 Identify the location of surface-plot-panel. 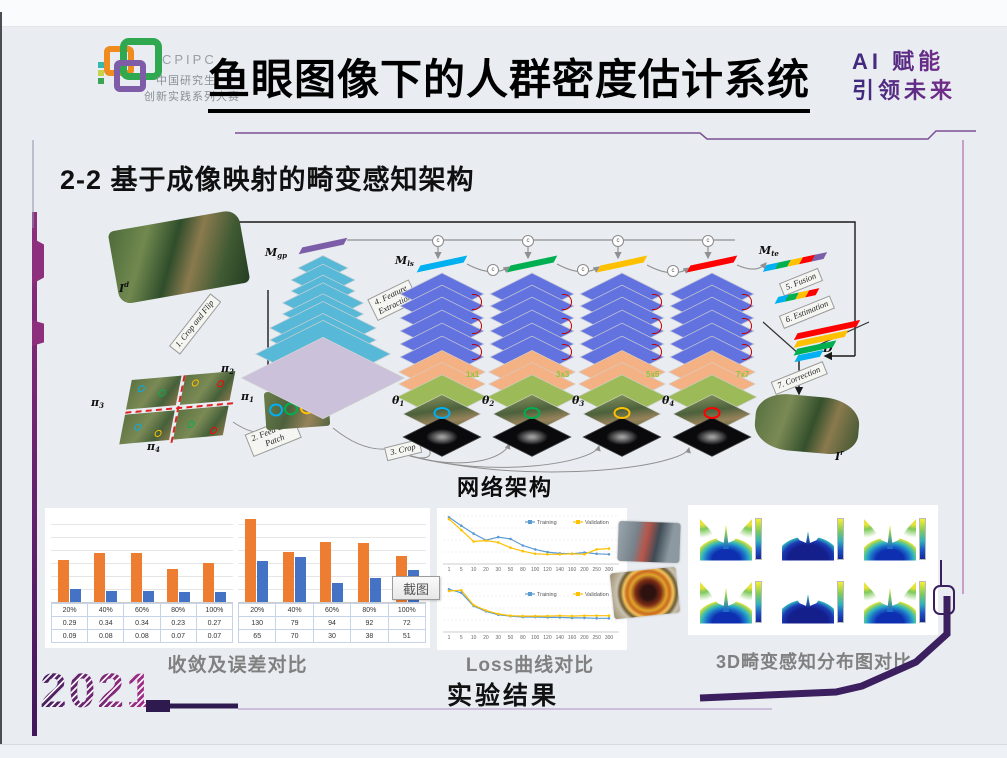
(813, 570).